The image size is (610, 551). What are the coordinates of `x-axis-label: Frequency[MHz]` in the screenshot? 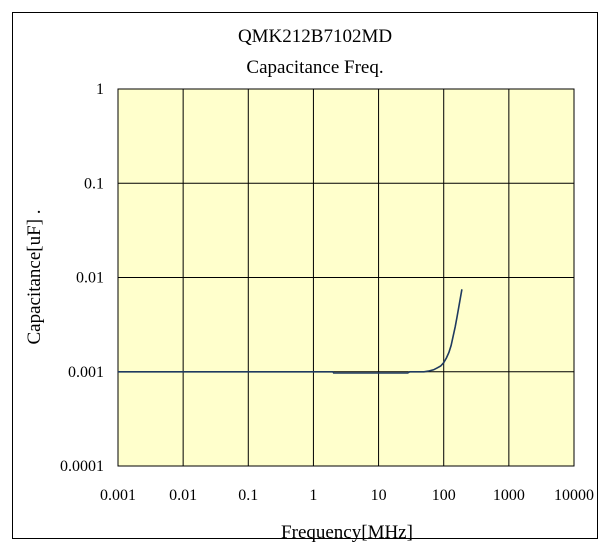 It's located at (347, 532).